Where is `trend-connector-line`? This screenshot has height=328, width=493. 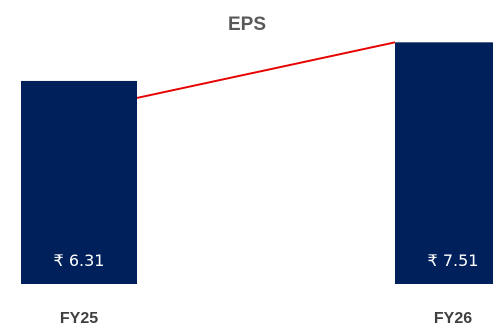 trend-connector-line is located at coordinates (266, 70).